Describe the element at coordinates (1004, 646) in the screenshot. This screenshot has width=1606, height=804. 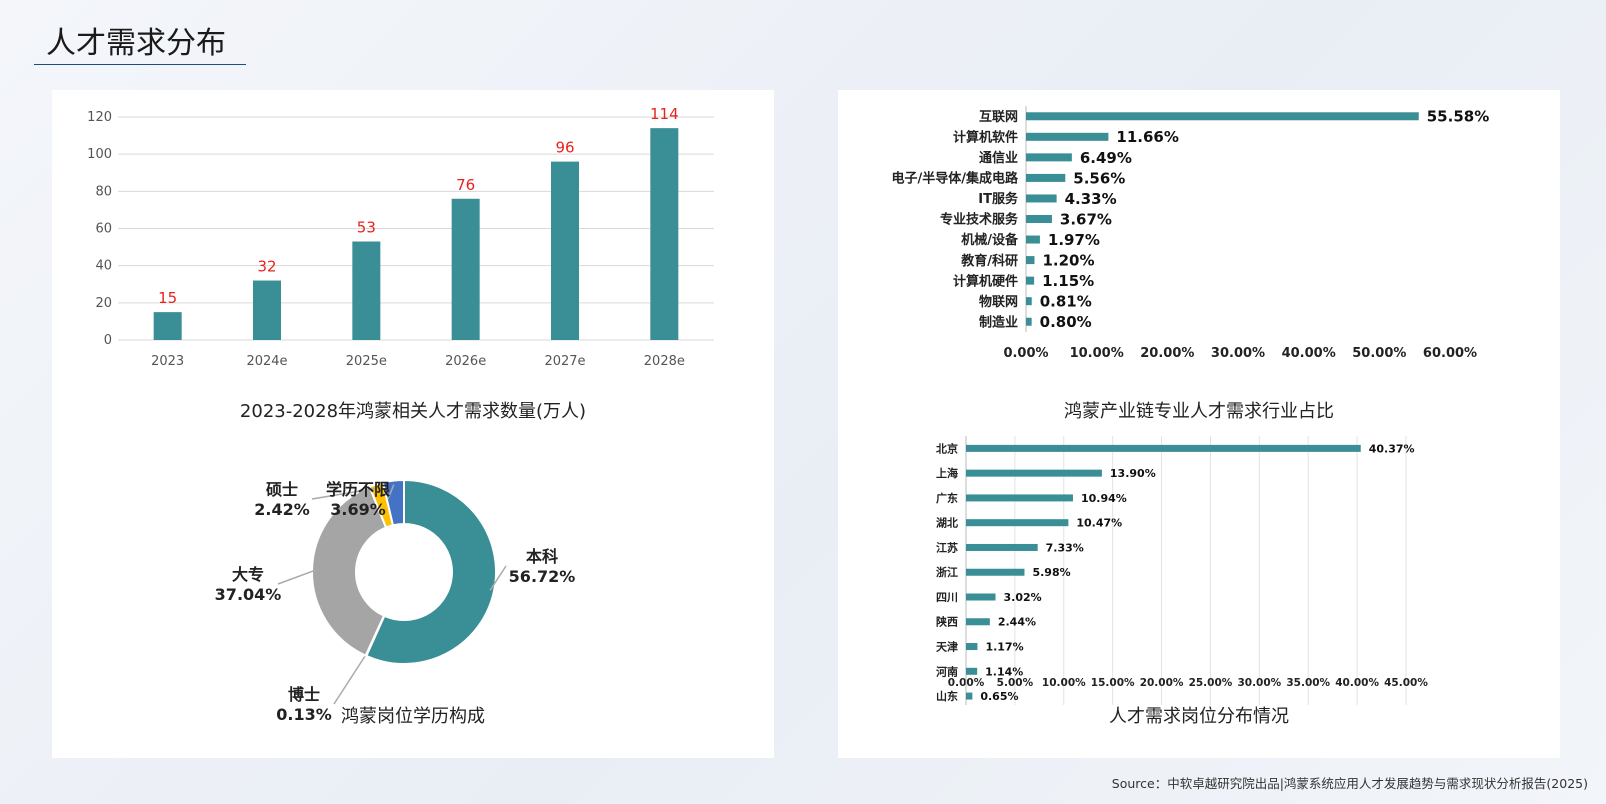
I see `data-label: 1.17%` at that location.